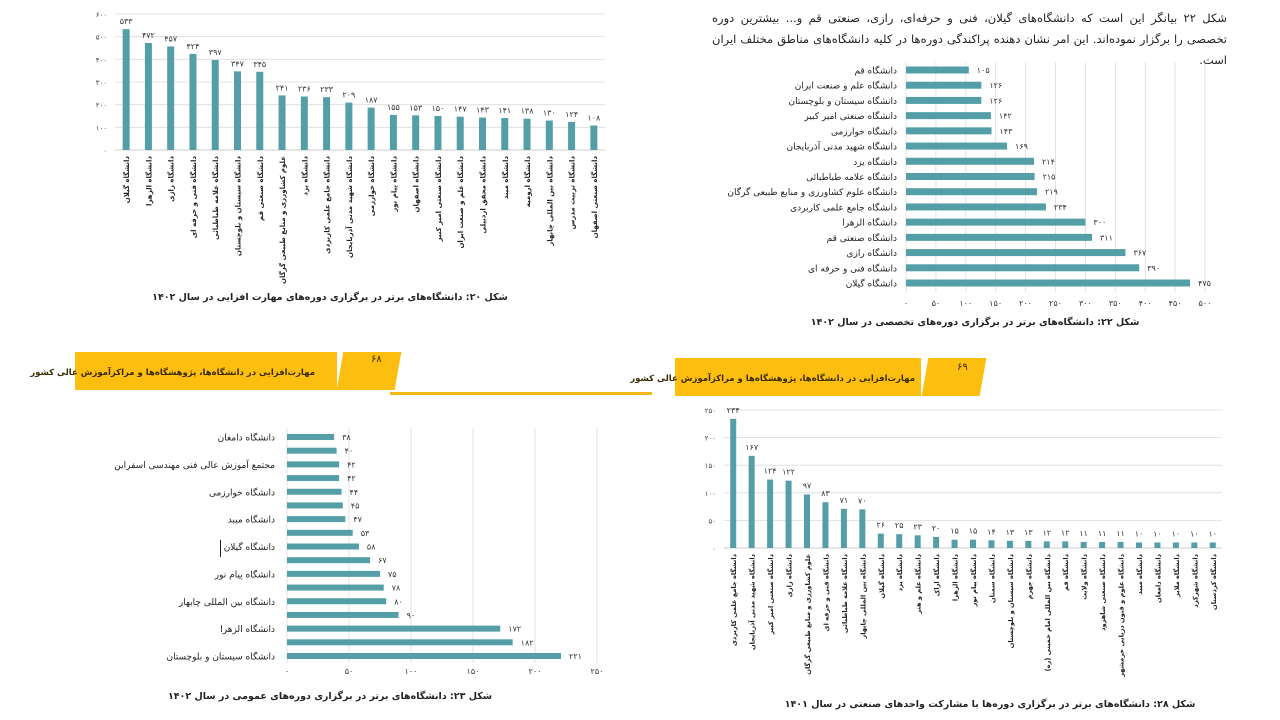  I want to click on category-label: دانشگاه پیام نور, so click(393, 184).